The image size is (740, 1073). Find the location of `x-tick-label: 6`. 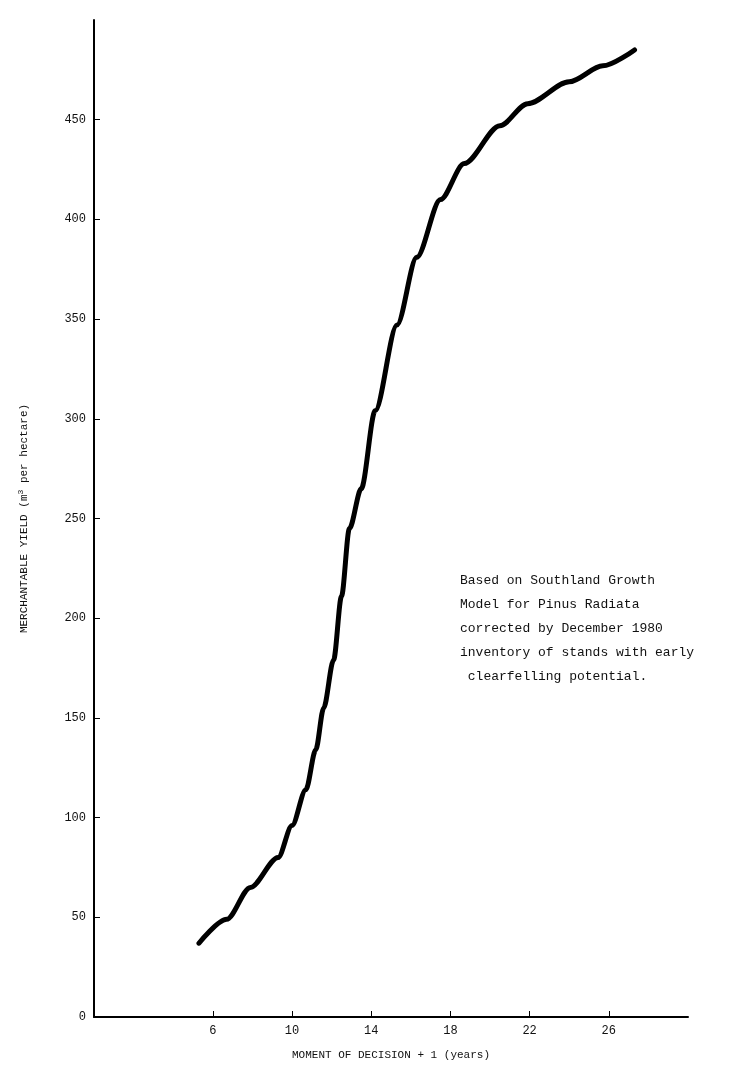

x-tick-label: 6 is located at coordinates (213, 1031).